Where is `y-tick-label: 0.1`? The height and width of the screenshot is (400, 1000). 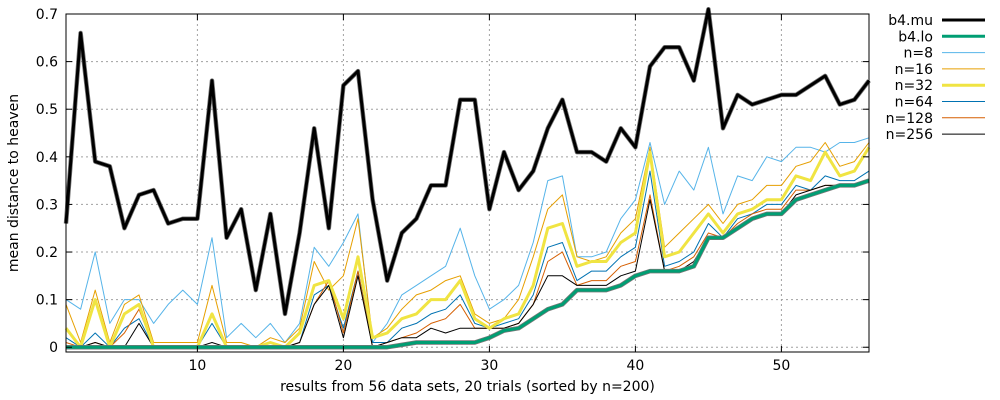 y-tick-label: 0.1 is located at coordinates (47, 301).